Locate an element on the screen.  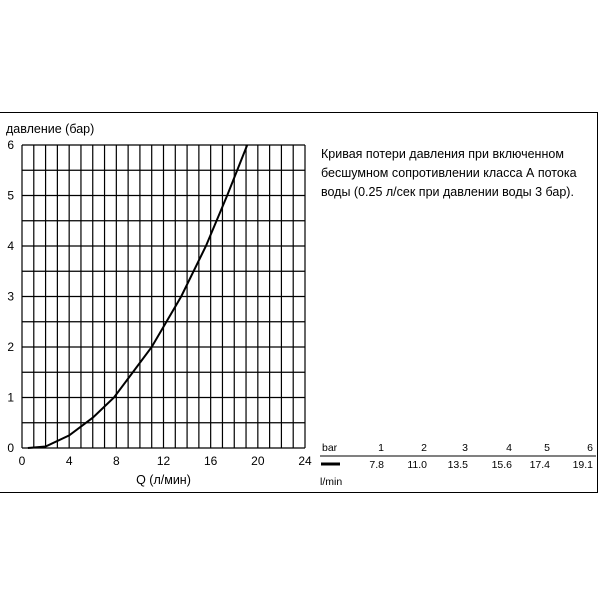
table-bar-value: 5 is located at coordinates (547, 448).